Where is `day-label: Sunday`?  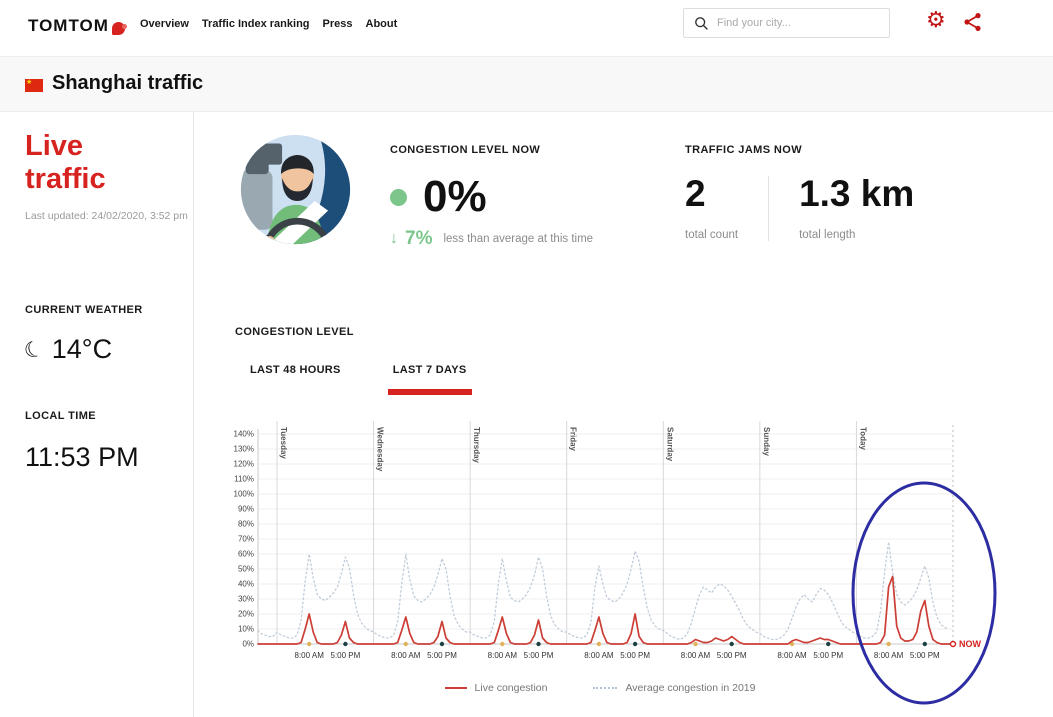 day-label: Sunday is located at coordinates (766, 441).